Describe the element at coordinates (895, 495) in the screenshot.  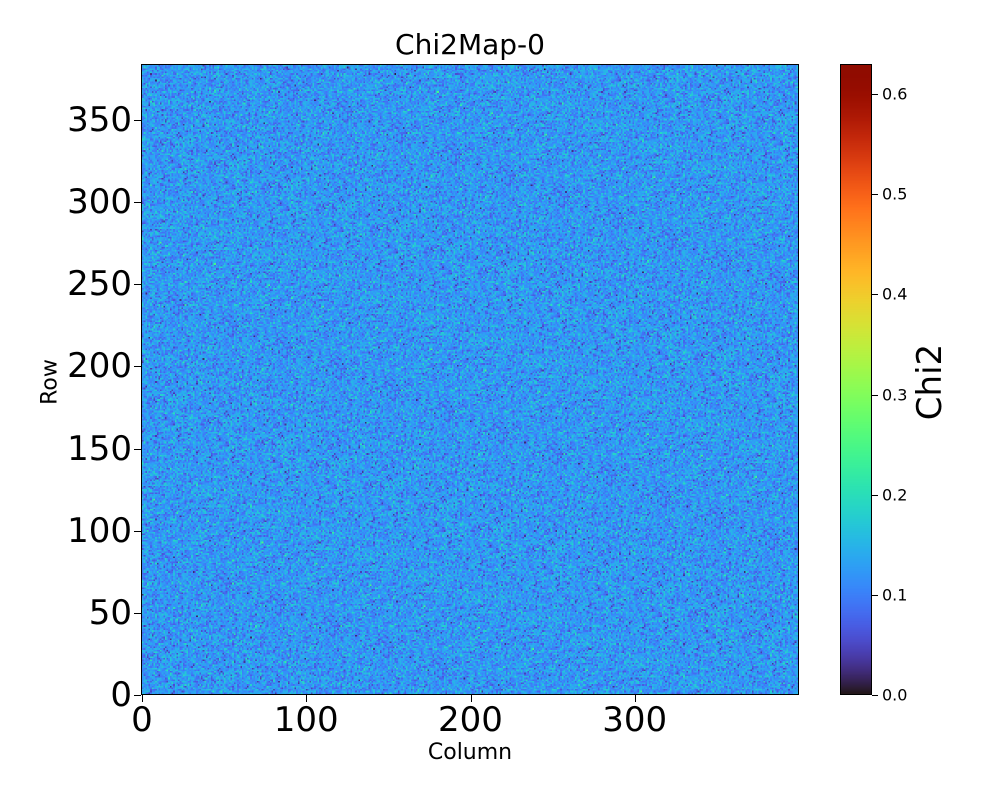
I see `colorbar-tick-label: 0.2` at that location.